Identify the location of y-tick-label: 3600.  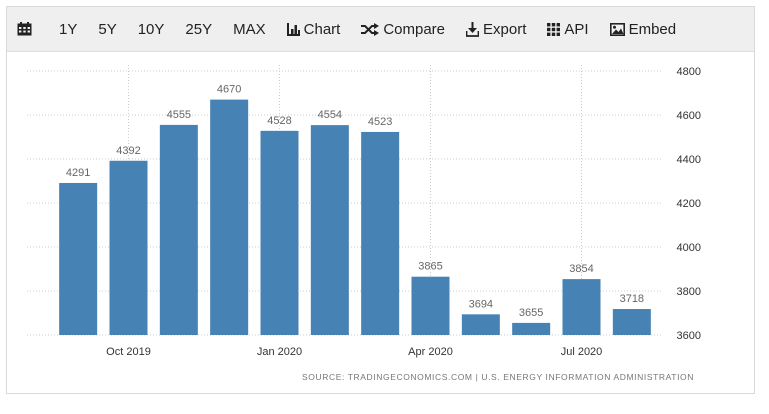
(689, 336).